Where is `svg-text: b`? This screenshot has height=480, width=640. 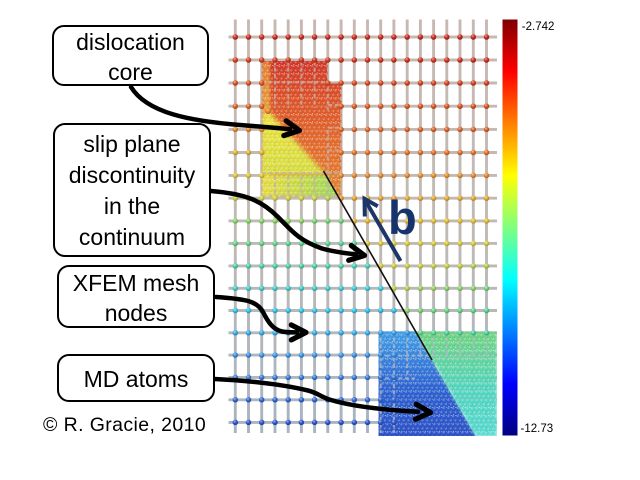
svg-text: b is located at coordinates (402, 217).